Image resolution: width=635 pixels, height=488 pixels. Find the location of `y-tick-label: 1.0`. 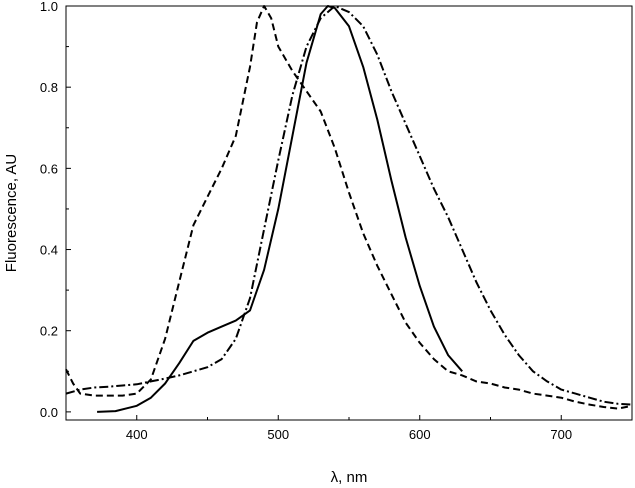

y-tick-label: 1.0 is located at coordinates (49, 7).